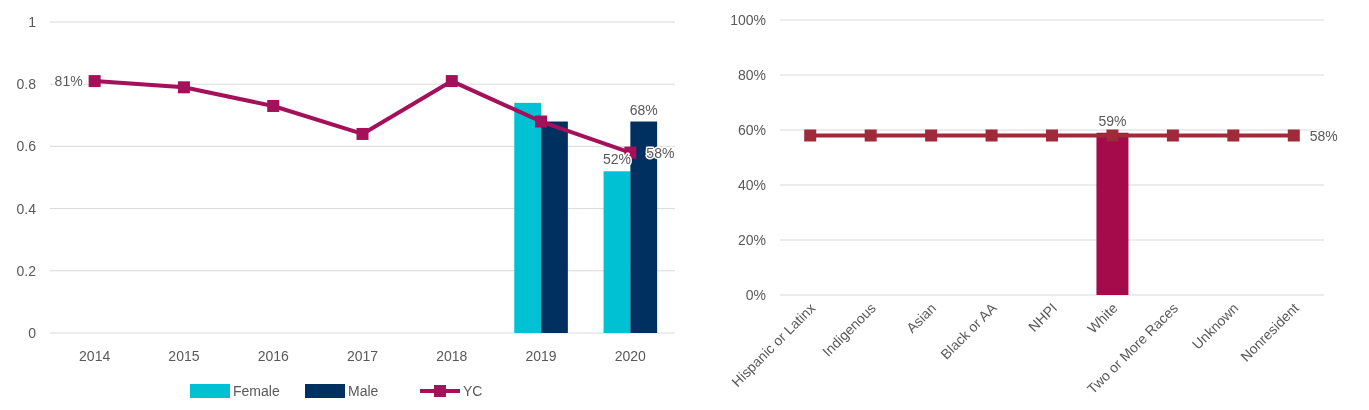 This screenshot has width=1369, height=410. I want to click on x-tick-label: 2019, so click(541, 356).